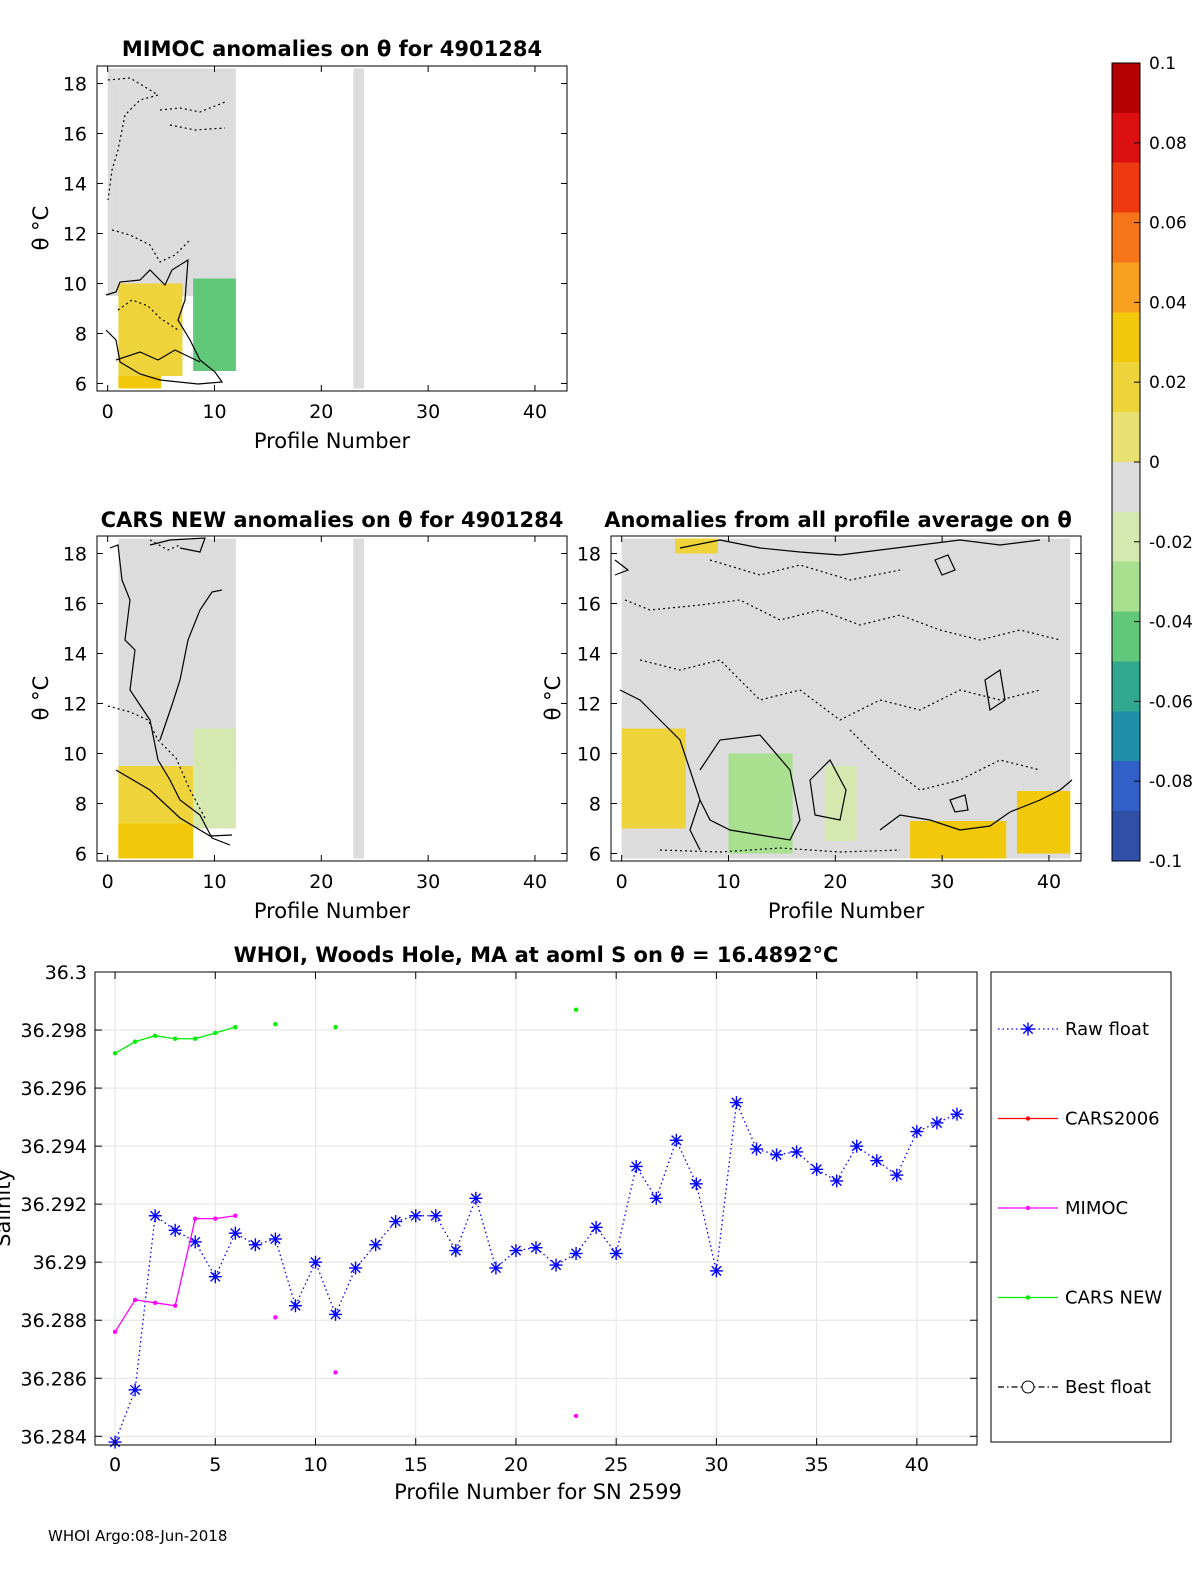  Describe the element at coordinates (215, 1465) in the screenshot. I see `x-tick-label: 5` at that location.